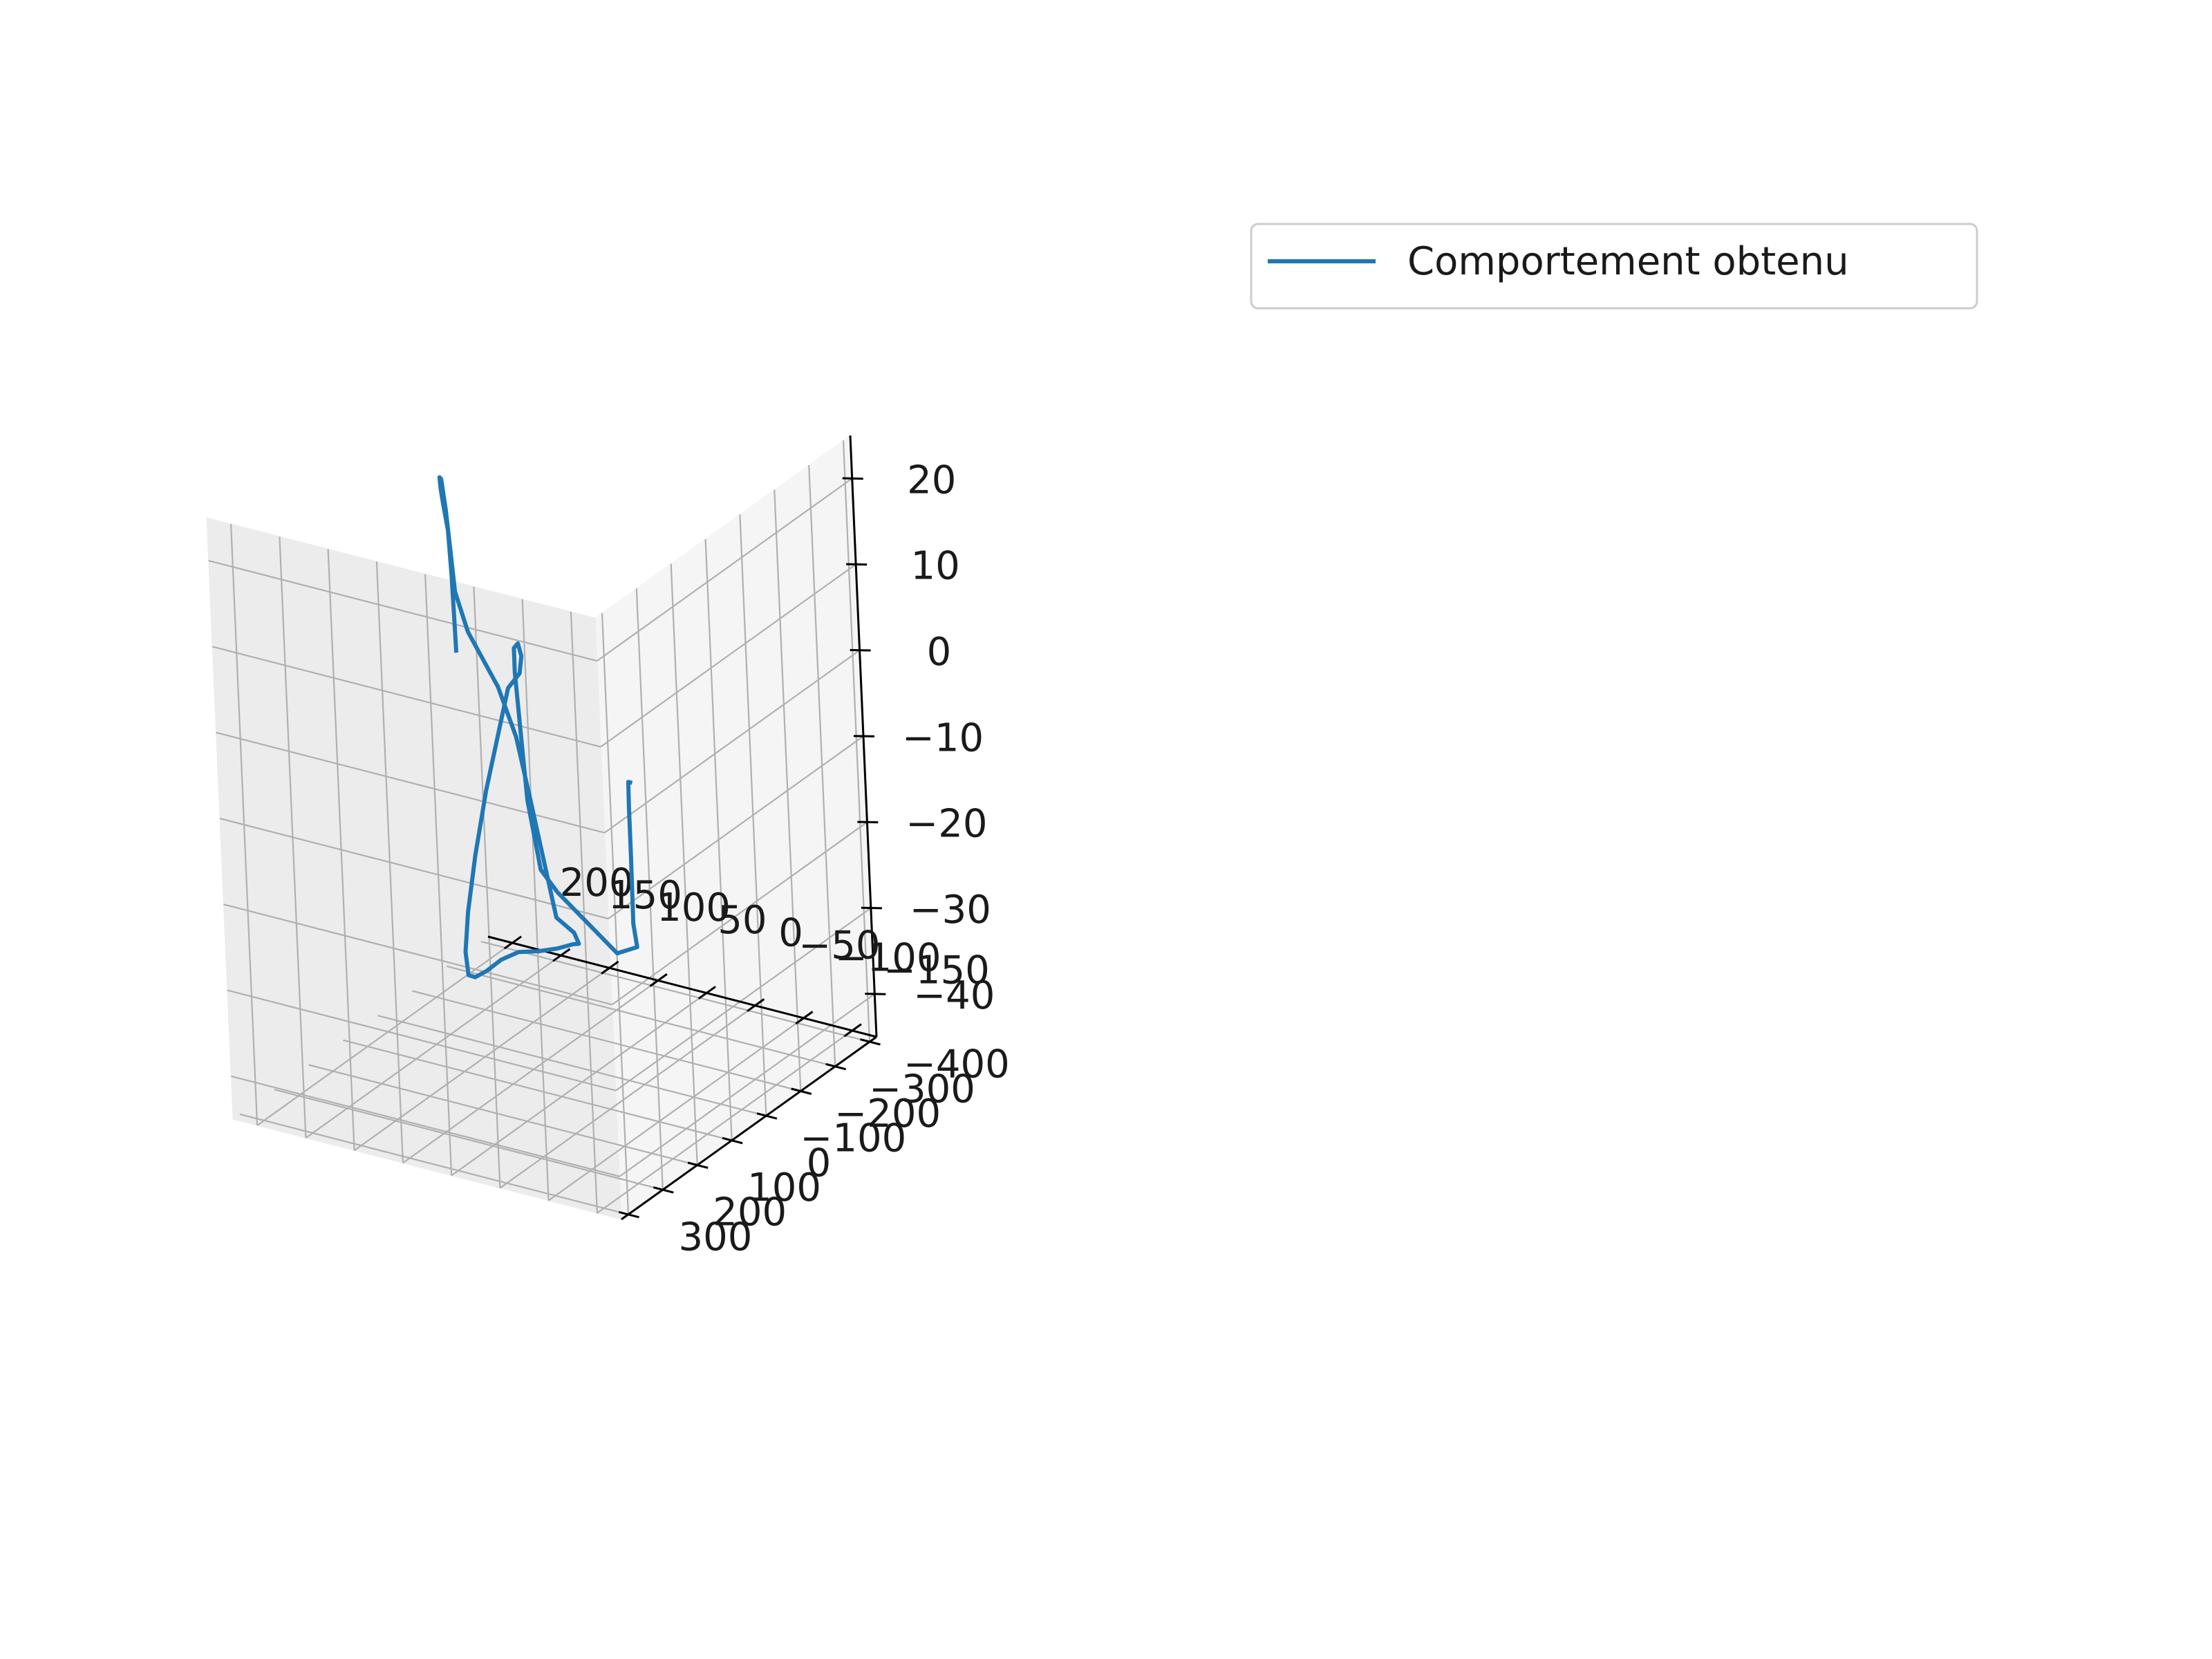  I want to click on y-axis-line, so click(749, 1128).